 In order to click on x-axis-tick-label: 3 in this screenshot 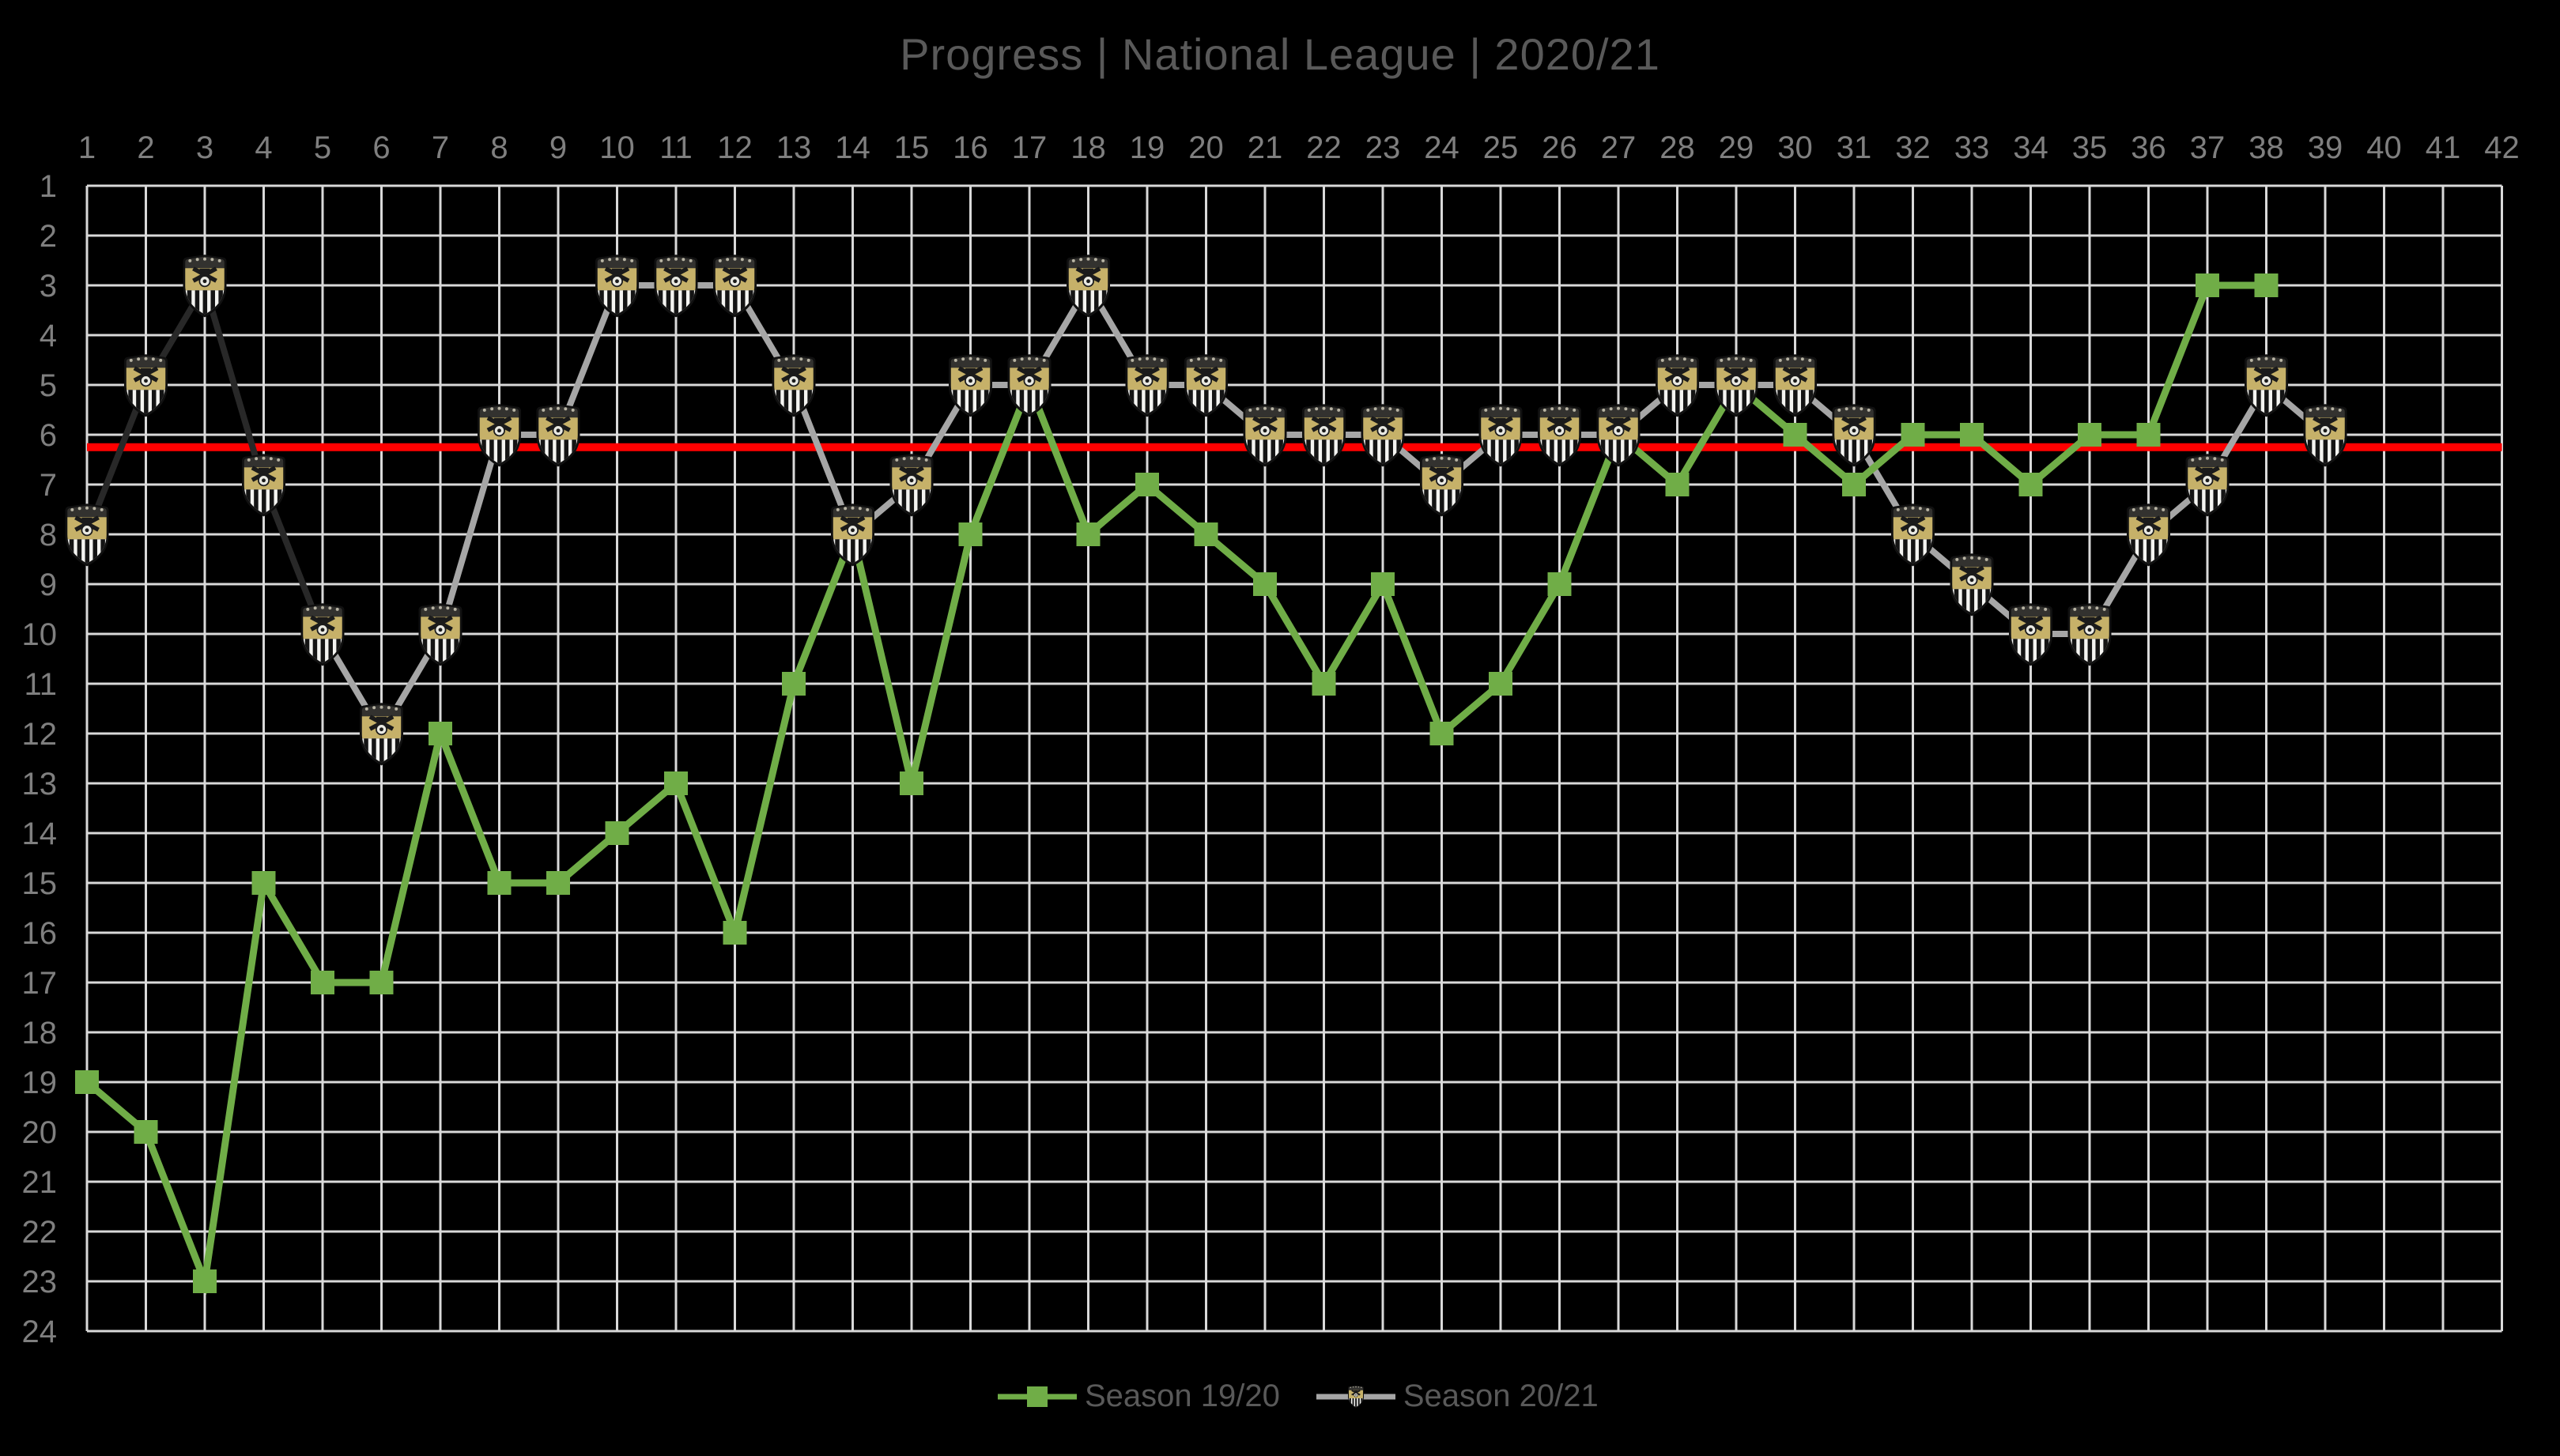, I will do `click(204, 147)`.